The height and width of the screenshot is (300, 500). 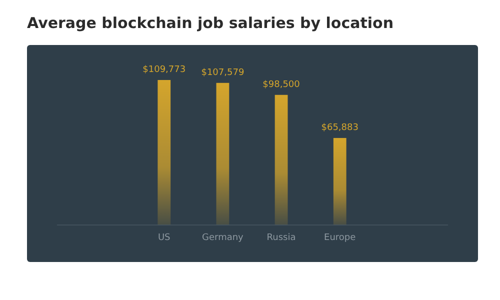 I want to click on x-tick-label: Europe, so click(x=340, y=238).